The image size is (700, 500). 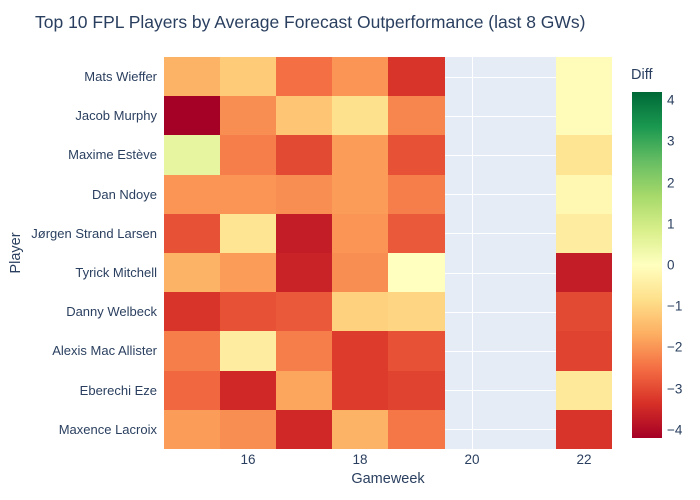 I want to click on colorbar-gradient, so click(x=647, y=265).